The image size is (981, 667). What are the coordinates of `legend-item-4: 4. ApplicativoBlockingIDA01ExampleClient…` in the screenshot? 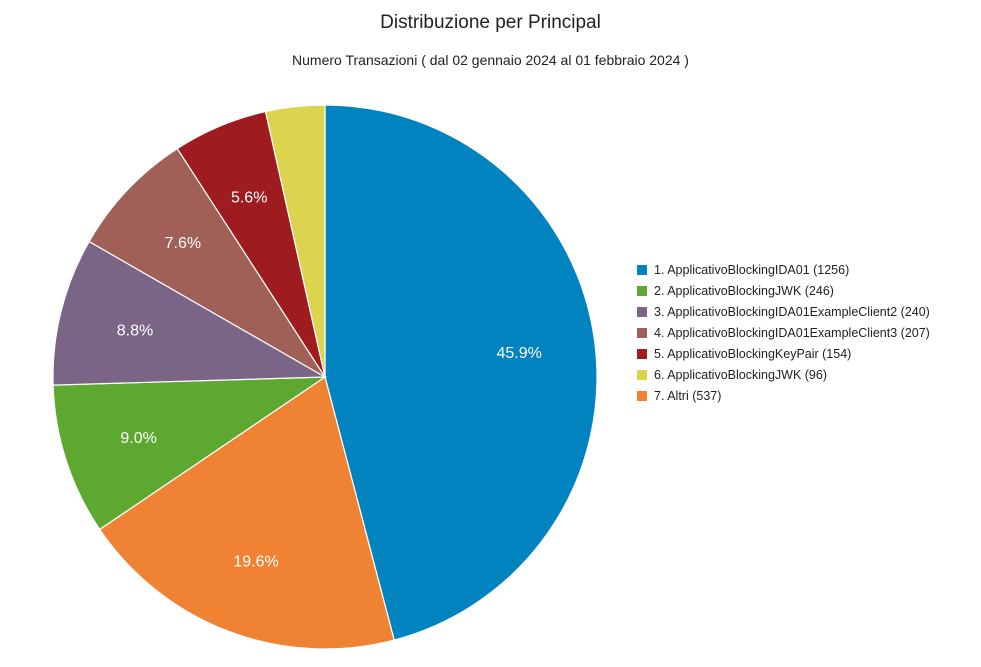 It's located at (783, 332).